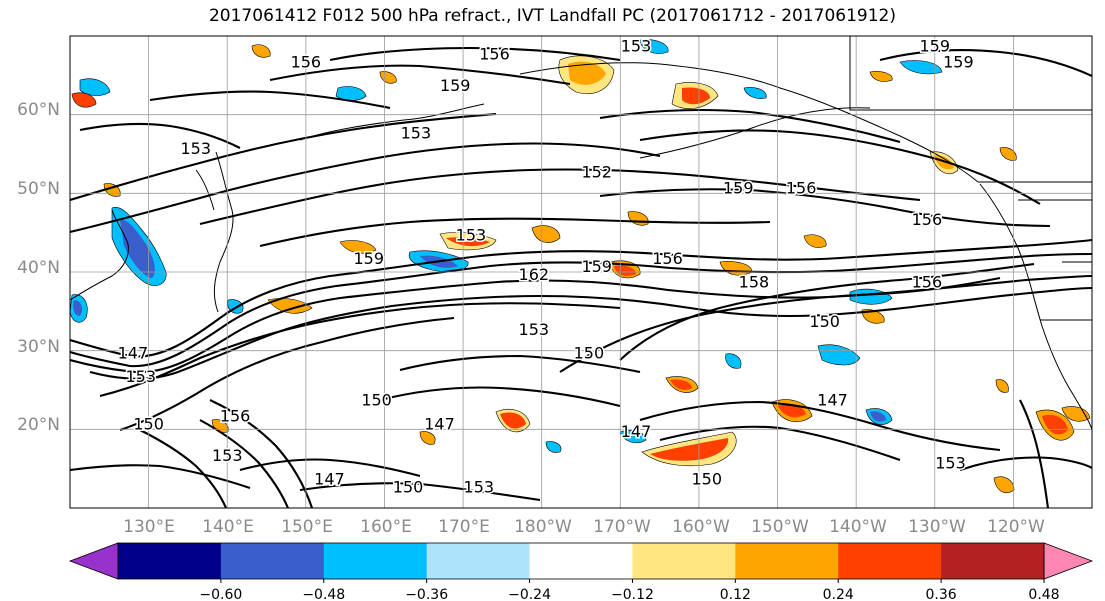  What do you see at coordinates (937, 527) in the screenshot?
I see `lon-label: 130°W` at bounding box center [937, 527].